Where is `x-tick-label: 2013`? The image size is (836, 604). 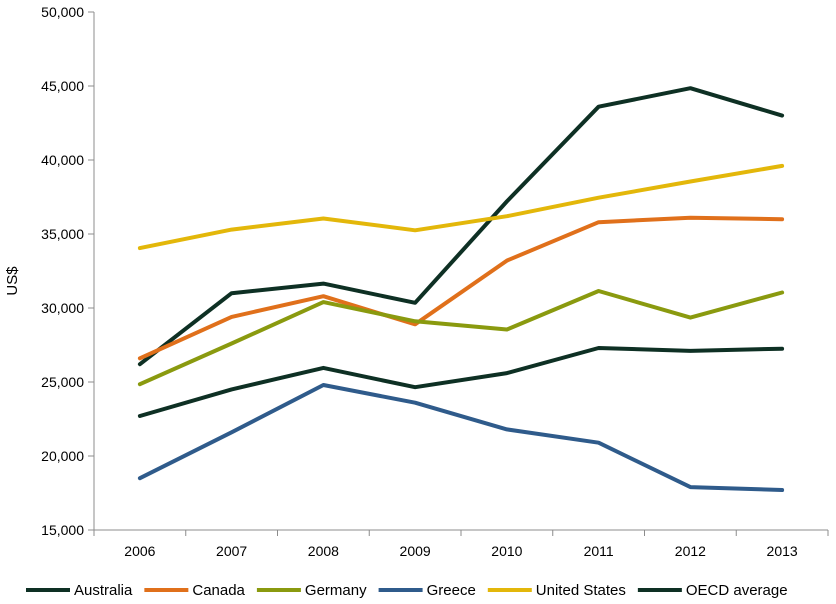
x-tick-label: 2013 is located at coordinates (782, 551).